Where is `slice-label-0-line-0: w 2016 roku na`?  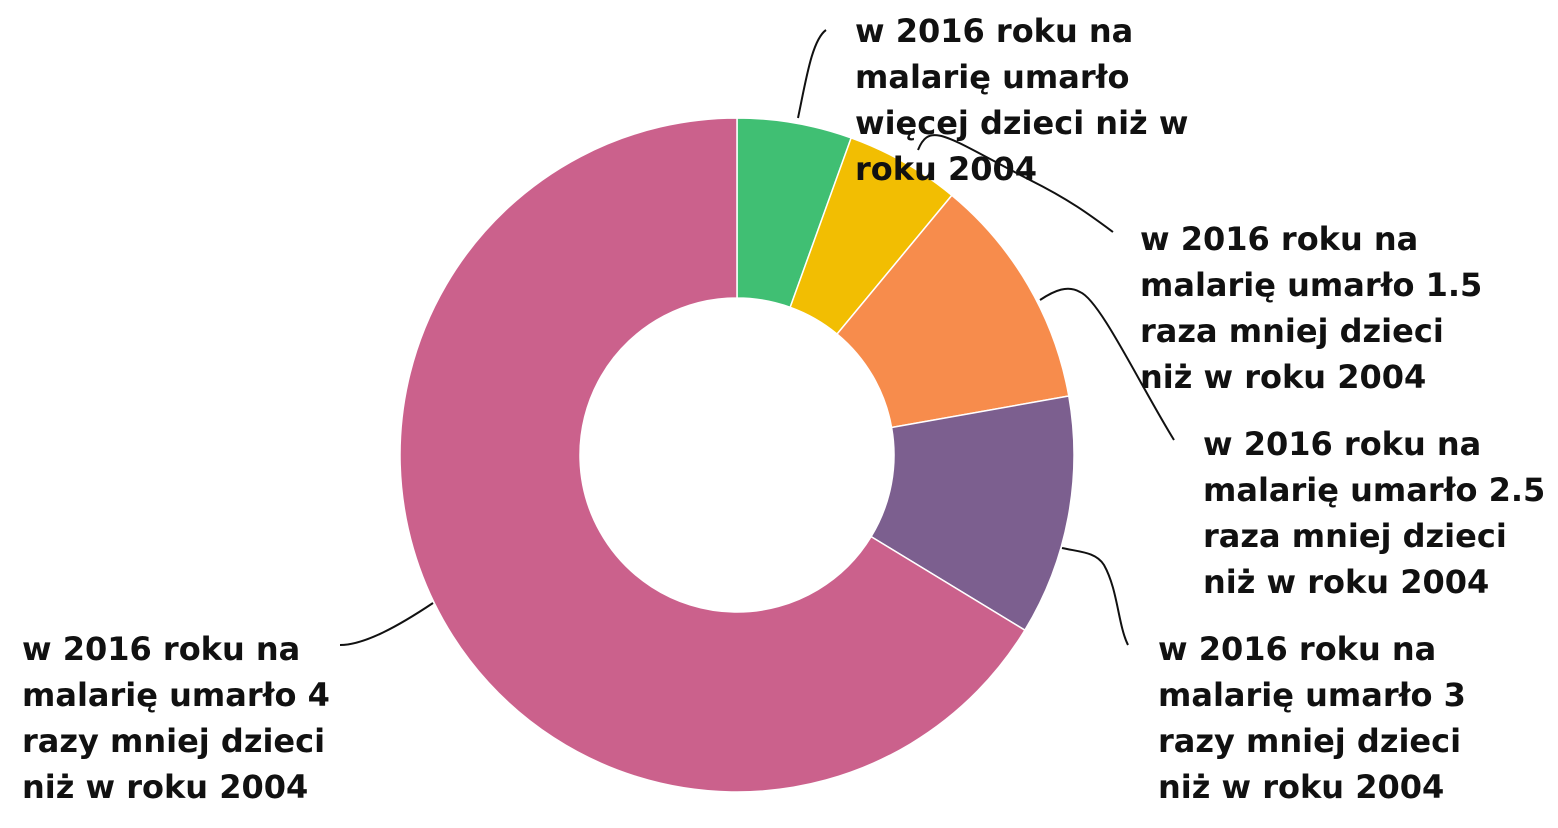 slice-label-0-line-0: w 2016 roku na is located at coordinates (994, 31).